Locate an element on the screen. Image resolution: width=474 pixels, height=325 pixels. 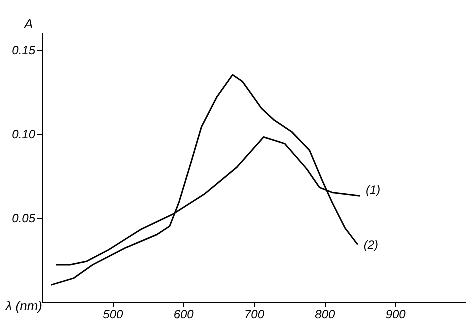
y-tick-label: 0.05 is located at coordinates (24, 218).